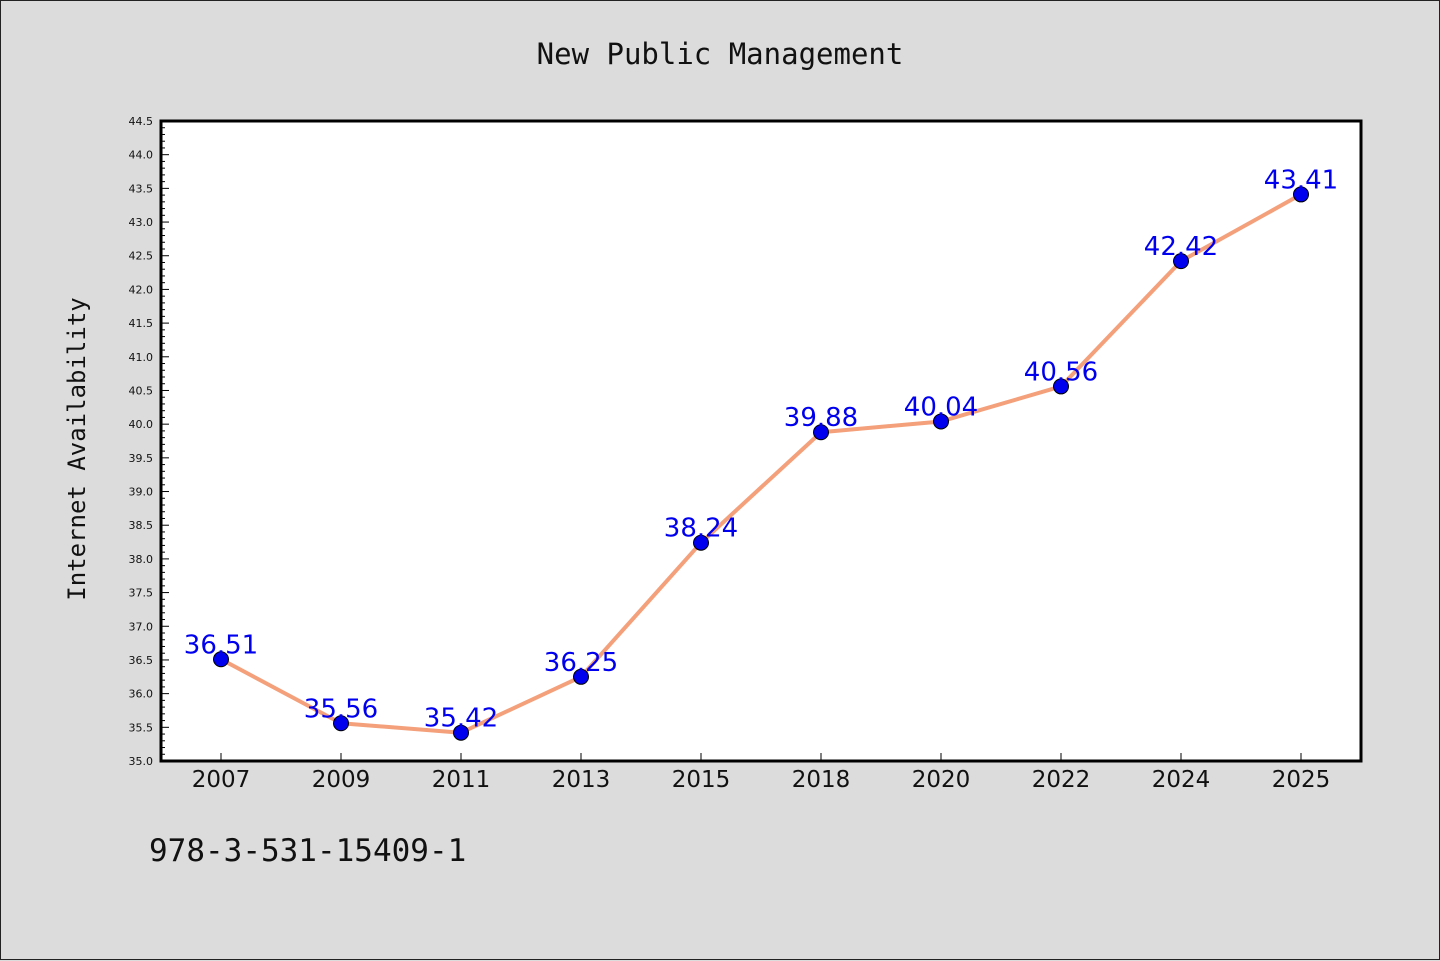 The width and height of the screenshot is (1440, 961). What do you see at coordinates (141, 559) in the screenshot?
I see `y-tick-label: 38.0` at bounding box center [141, 559].